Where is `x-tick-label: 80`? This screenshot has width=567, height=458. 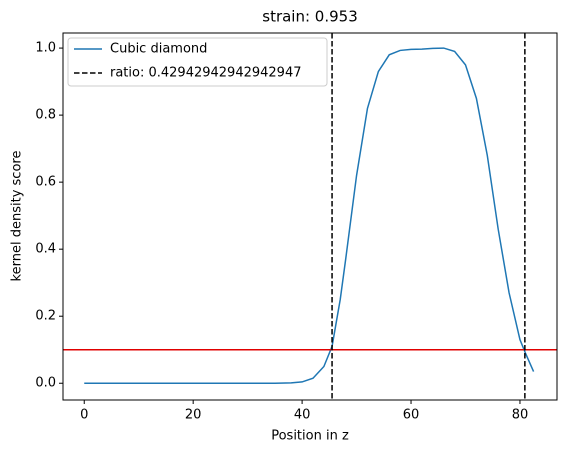 x-tick-label: 80 is located at coordinates (520, 415).